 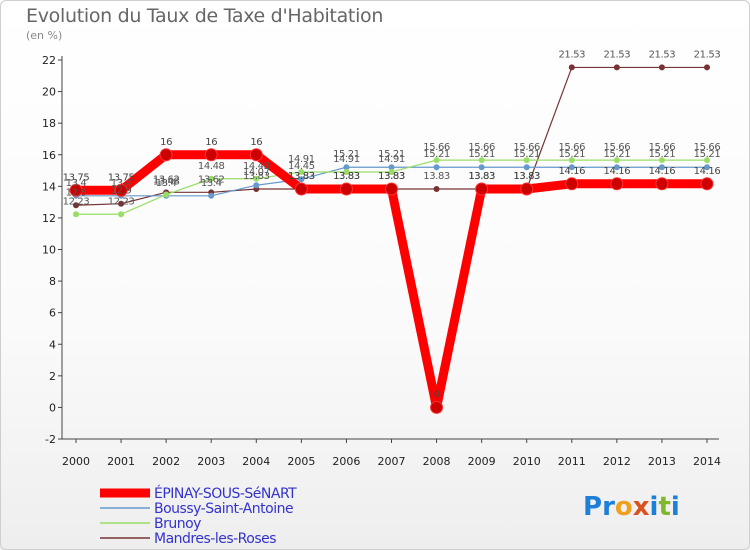 What do you see at coordinates (205, 16) in the screenshot?
I see `chart-title: Evolution du Taux de Taxe d'Habitation` at bounding box center [205, 16].